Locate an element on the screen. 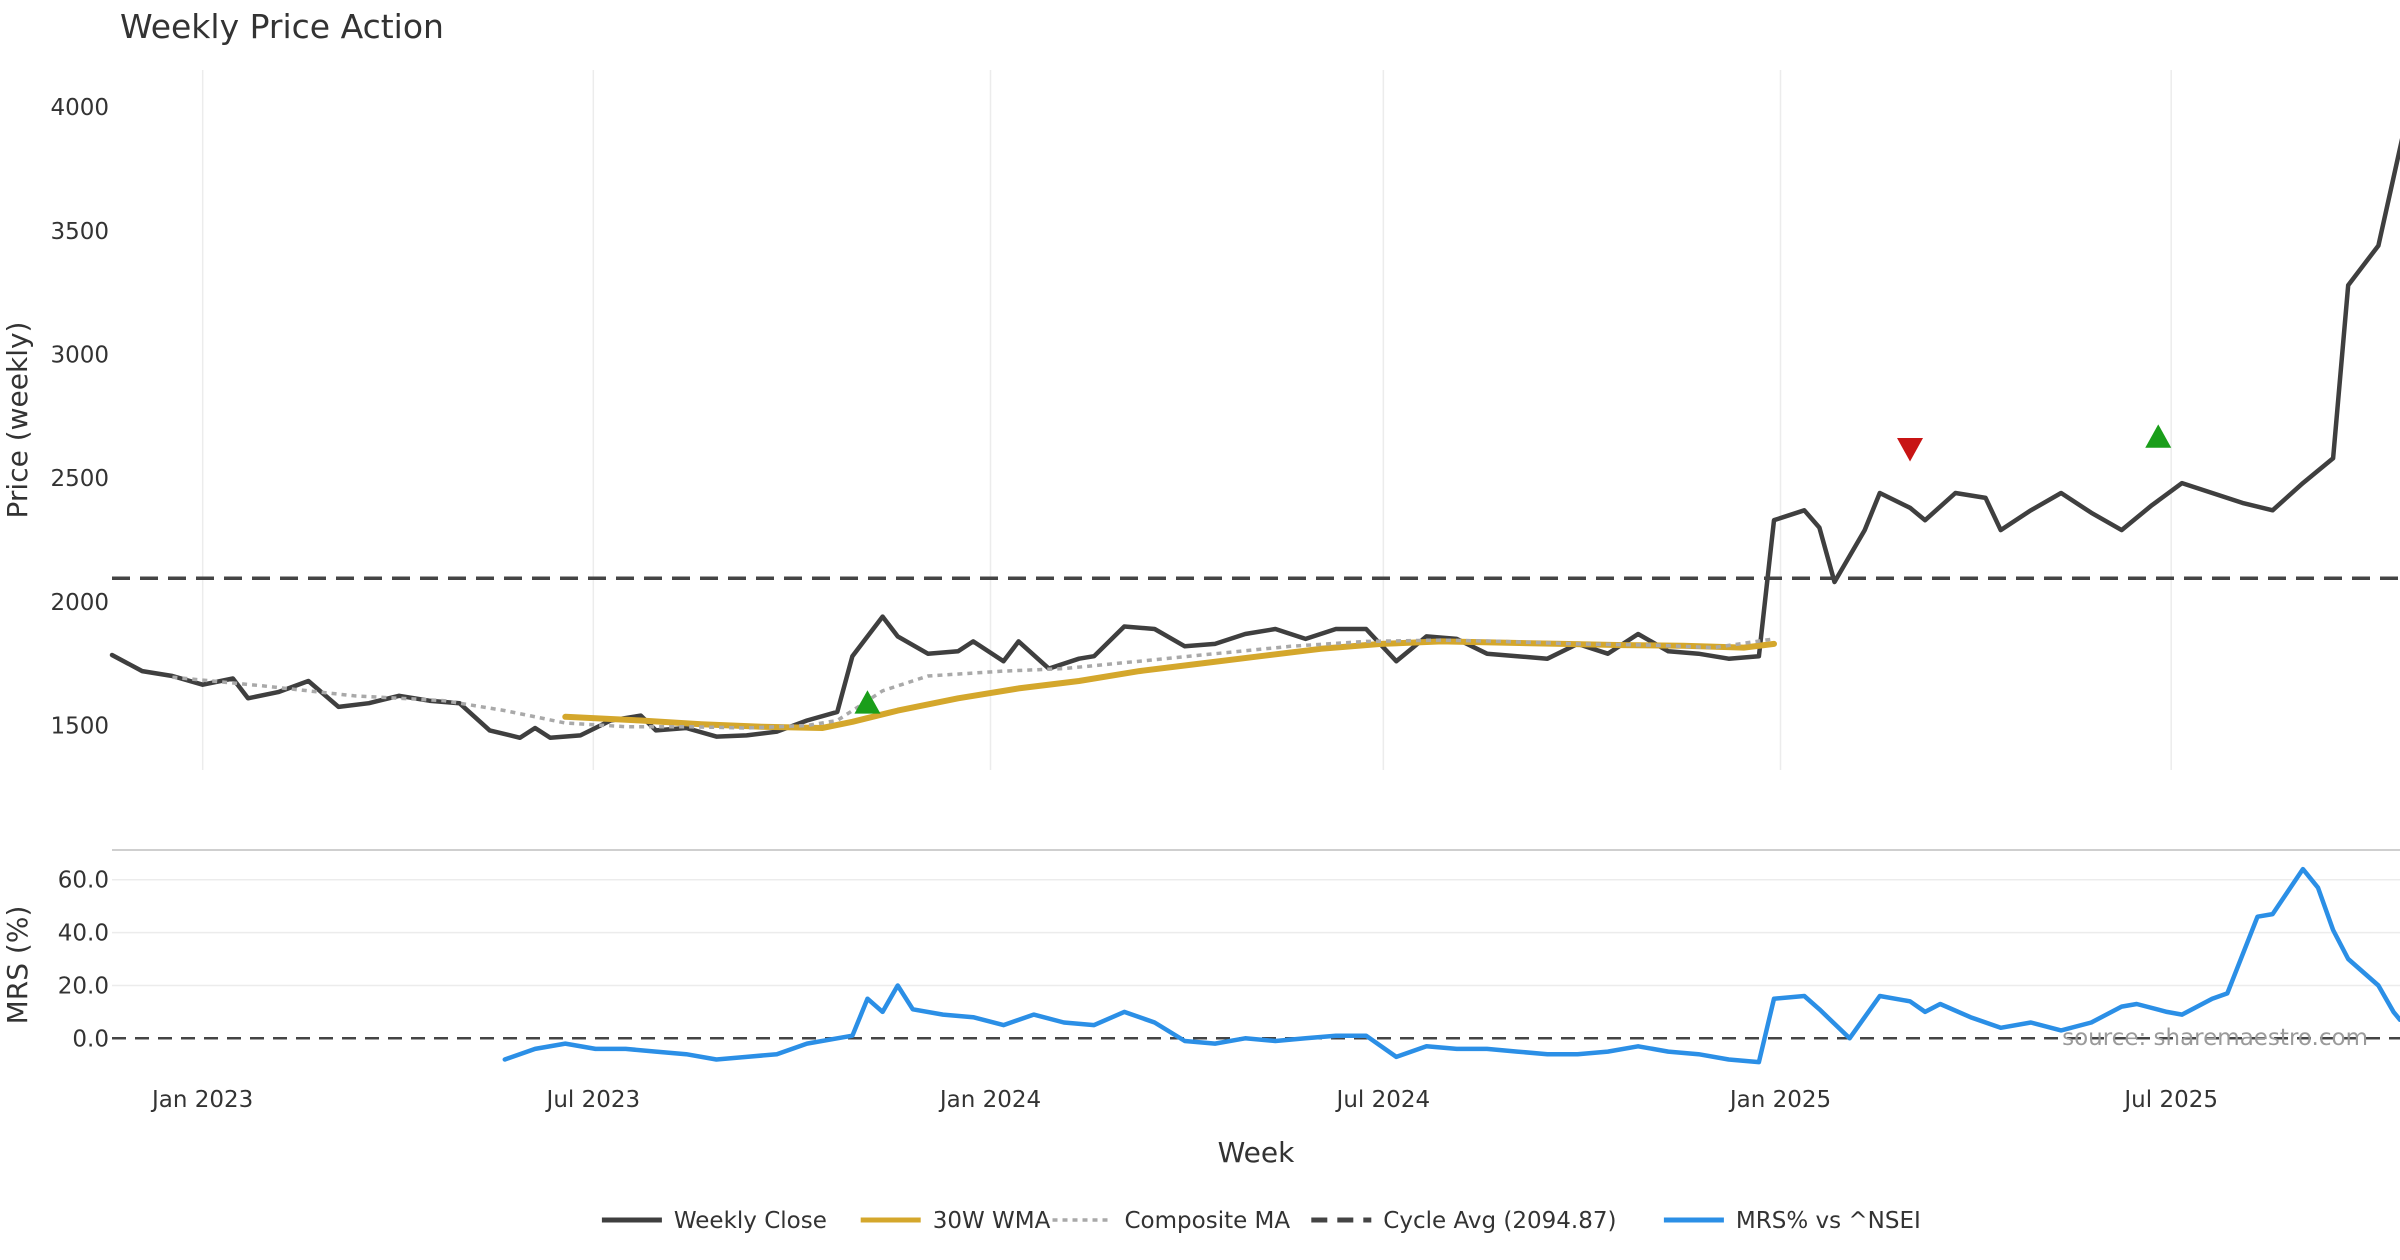 Image resolution: width=2400 pixels, height=1260 pixels. source-attribution: source: sharemaestro.com is located at coordinates (2215, 1038).